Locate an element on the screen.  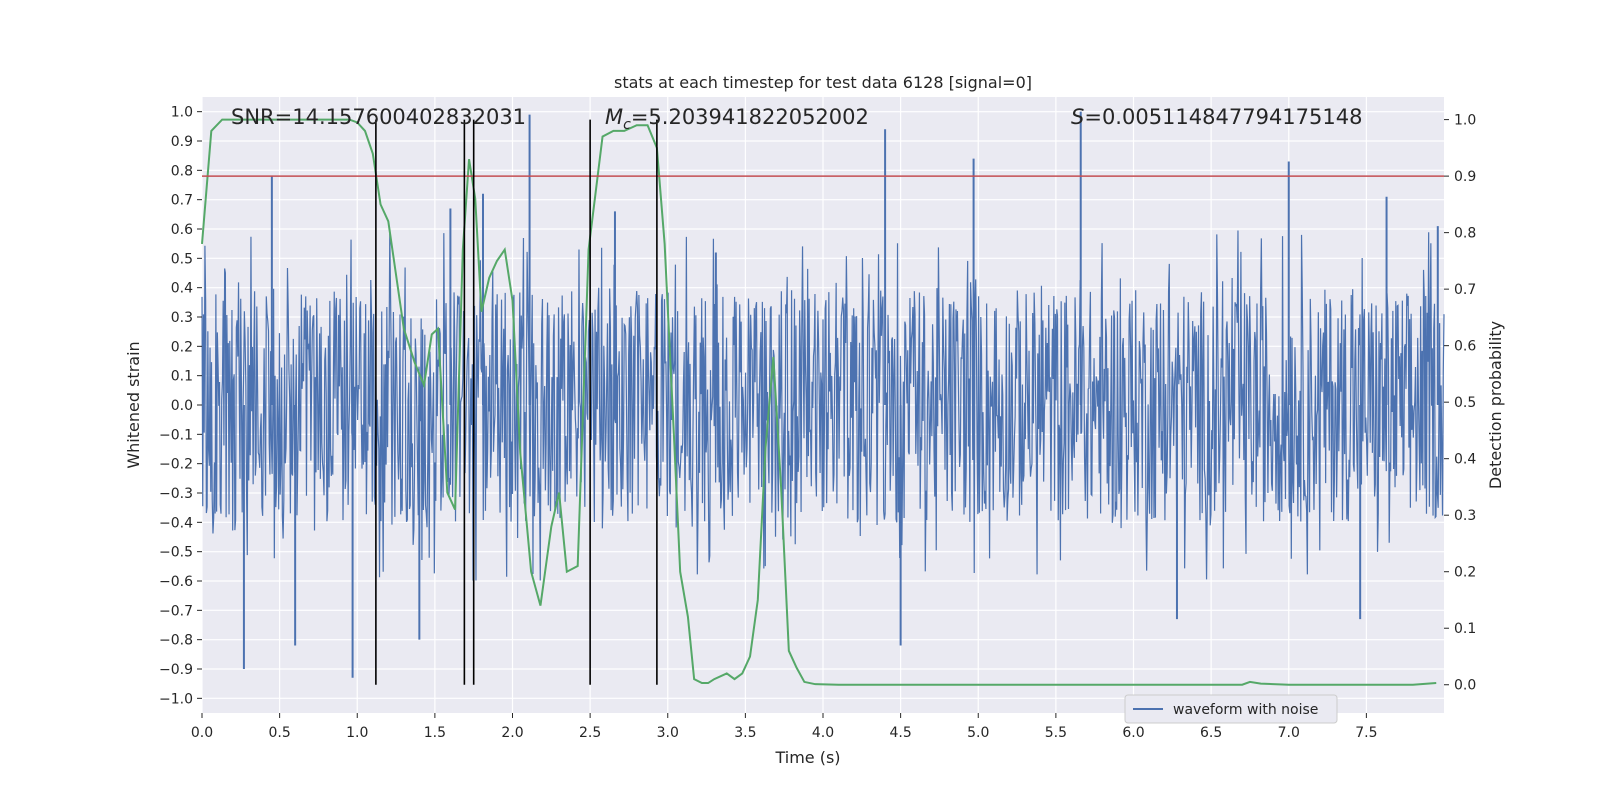
y-left-tick-label: −0.6 is located at coordinates (176, 582).